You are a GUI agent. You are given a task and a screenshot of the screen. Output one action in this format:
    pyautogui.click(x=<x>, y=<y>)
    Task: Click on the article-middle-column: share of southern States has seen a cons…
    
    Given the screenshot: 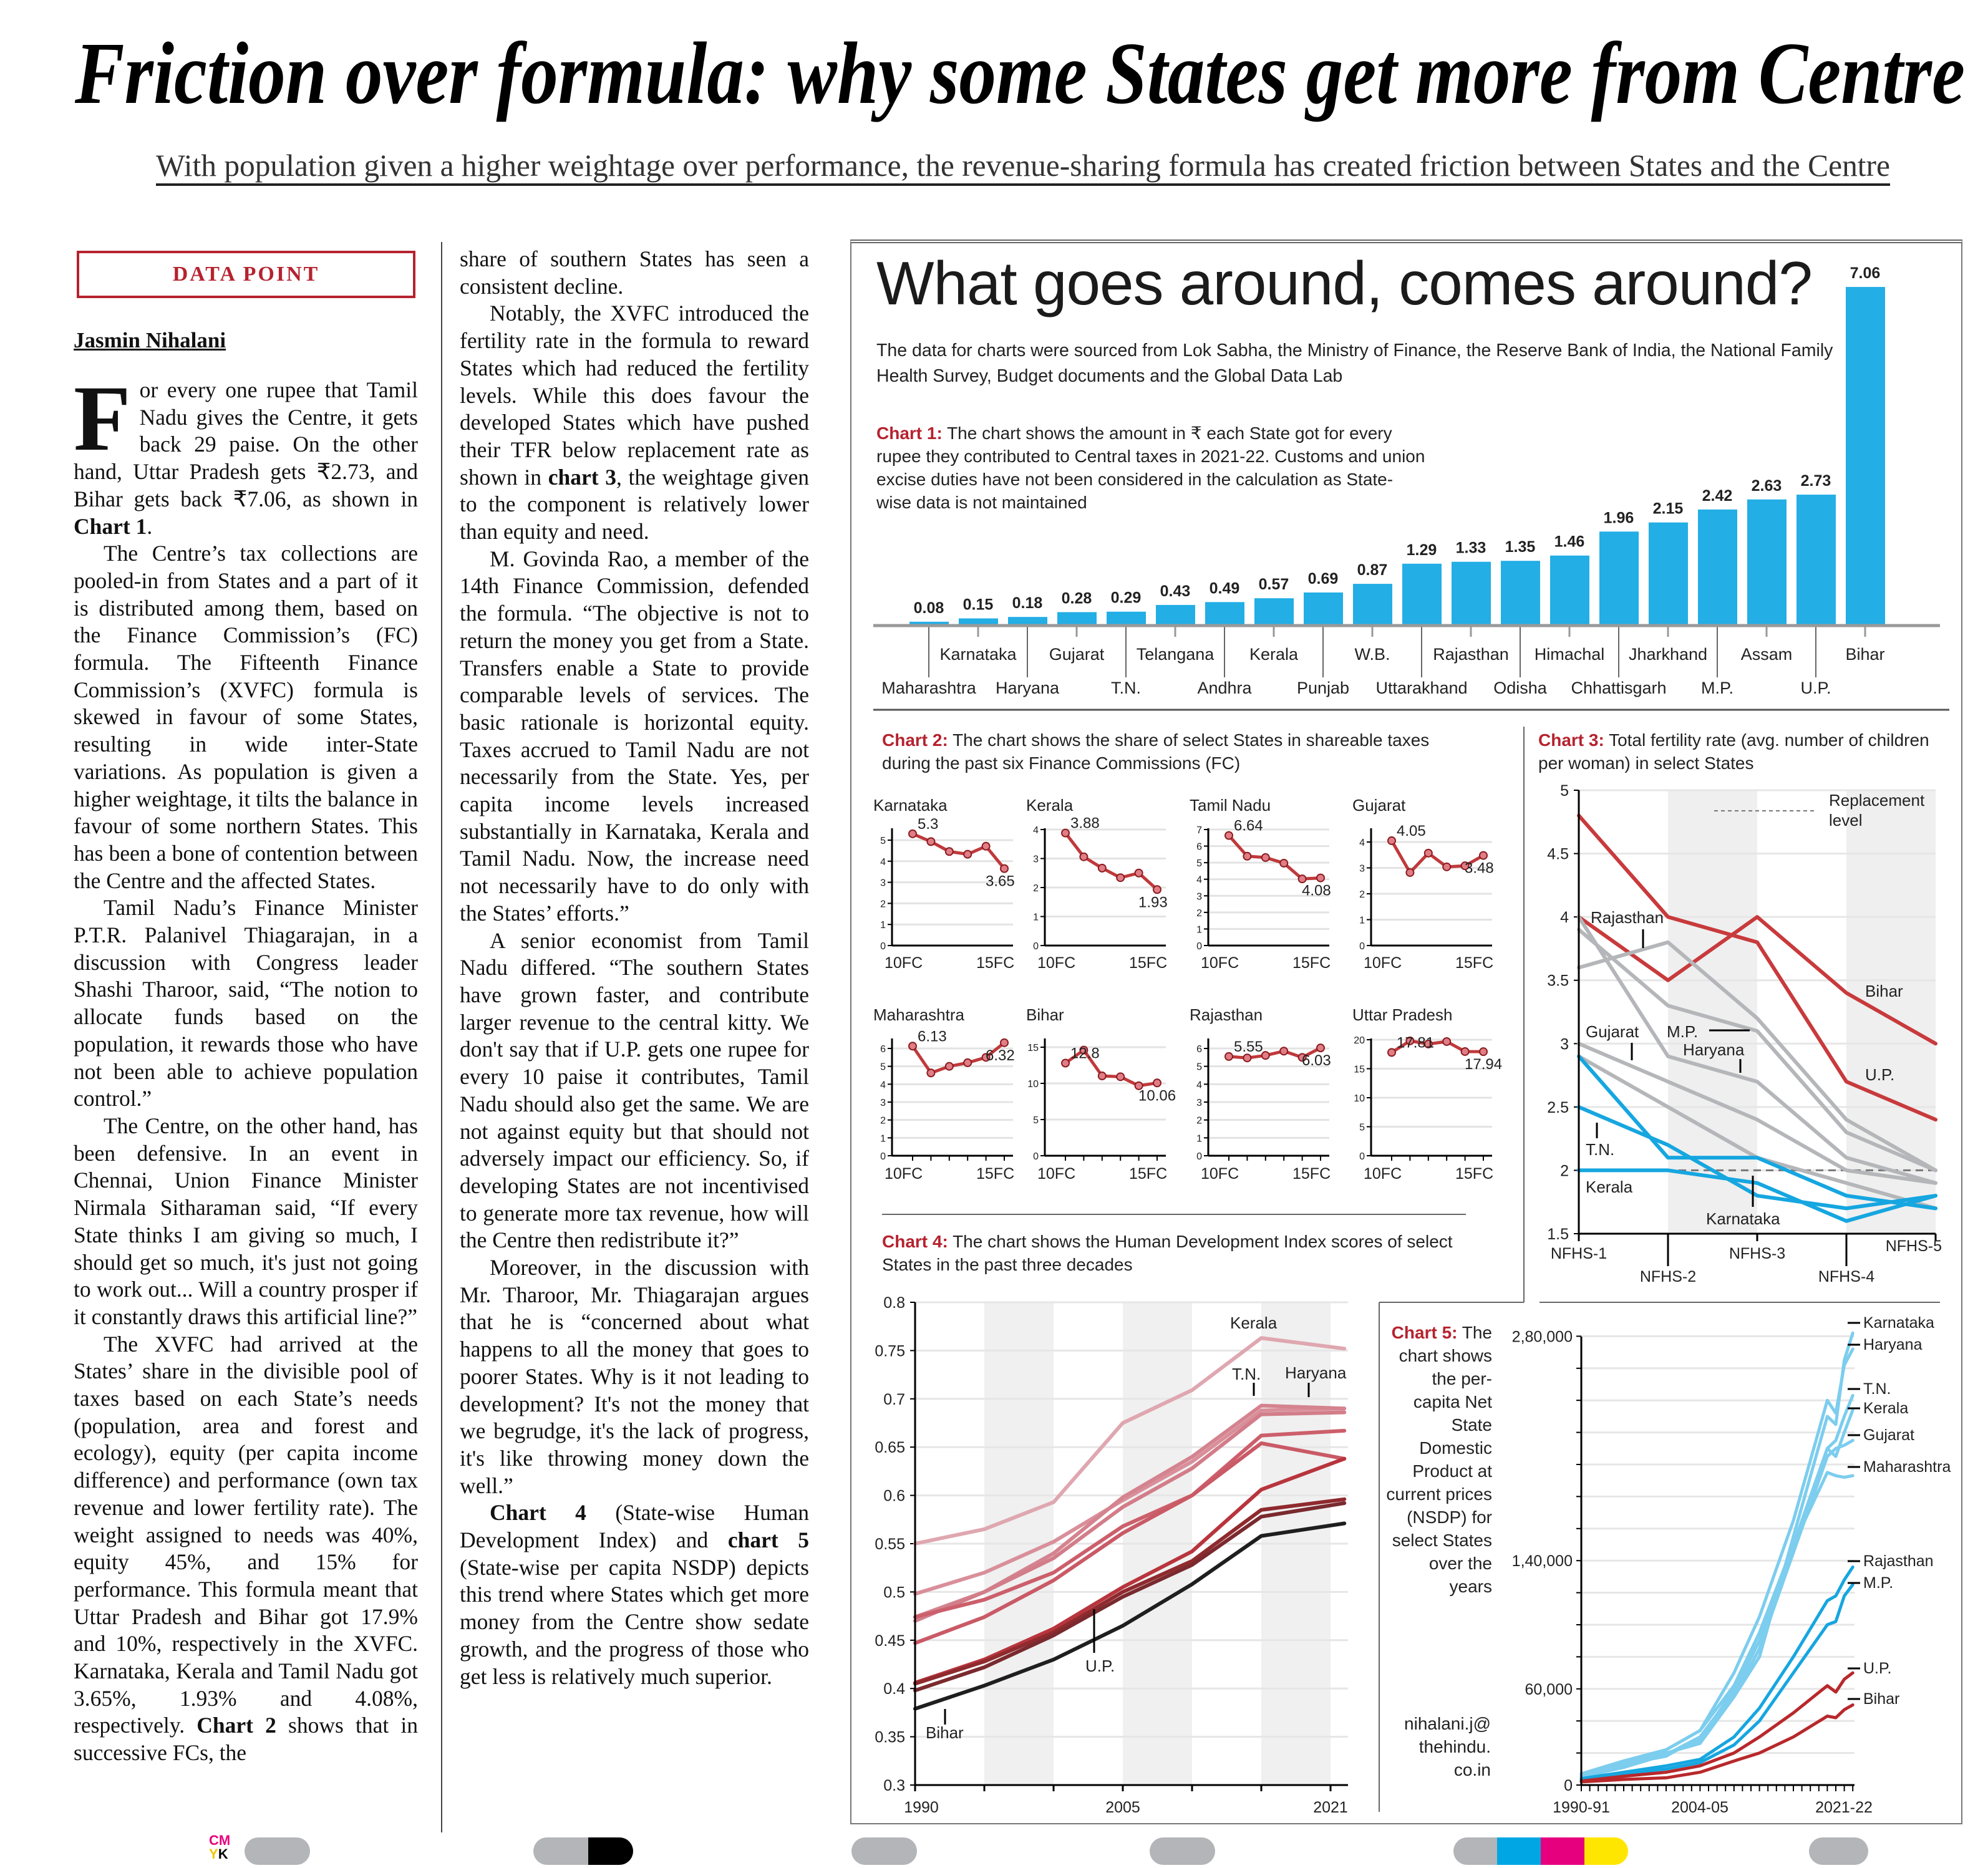 What is the action you would take?
    pyautogui.click(x=634, y=968)
    